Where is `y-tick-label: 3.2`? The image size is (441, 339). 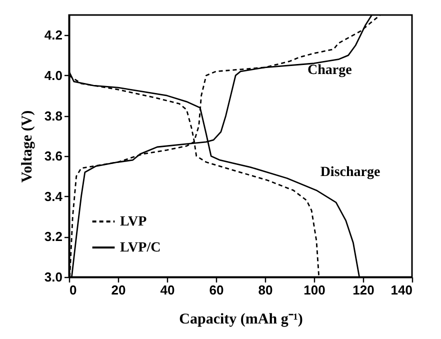
y-tick-label: 3.2 is located at coordinates (53, 236).